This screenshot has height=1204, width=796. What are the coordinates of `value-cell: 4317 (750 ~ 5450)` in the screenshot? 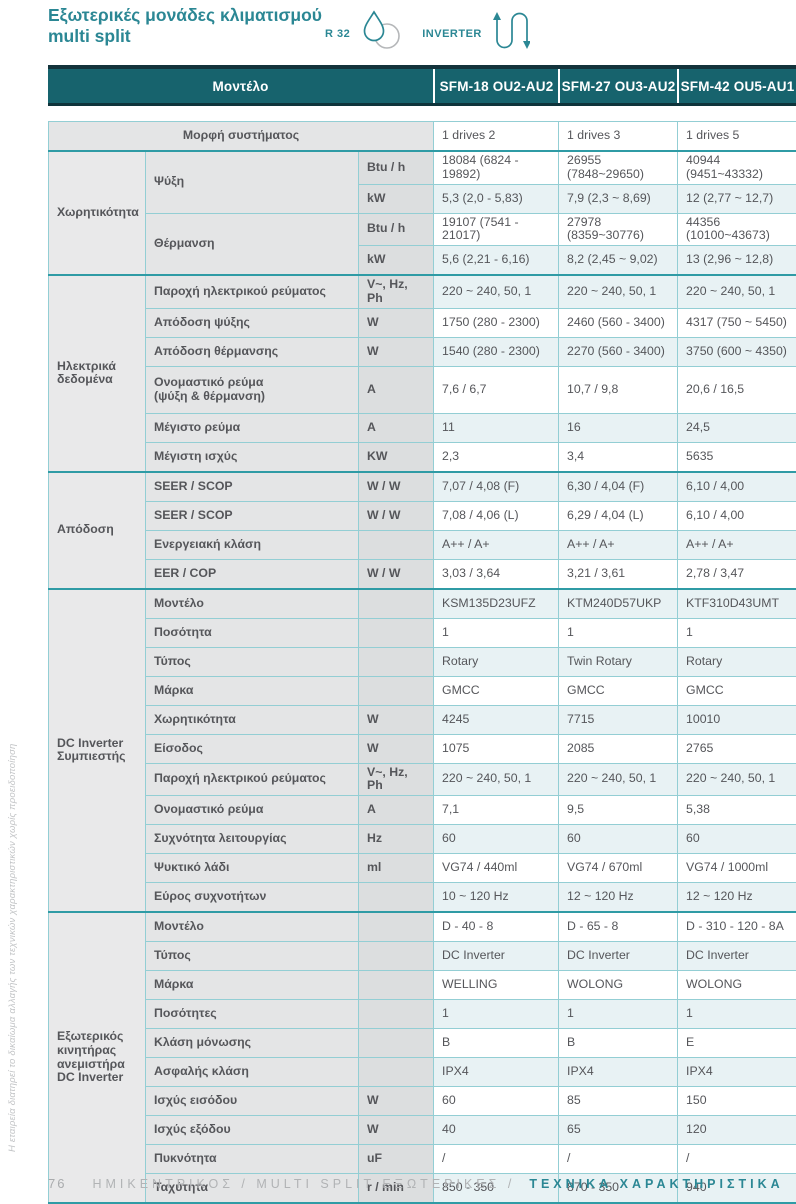 It's located at (737, 322).